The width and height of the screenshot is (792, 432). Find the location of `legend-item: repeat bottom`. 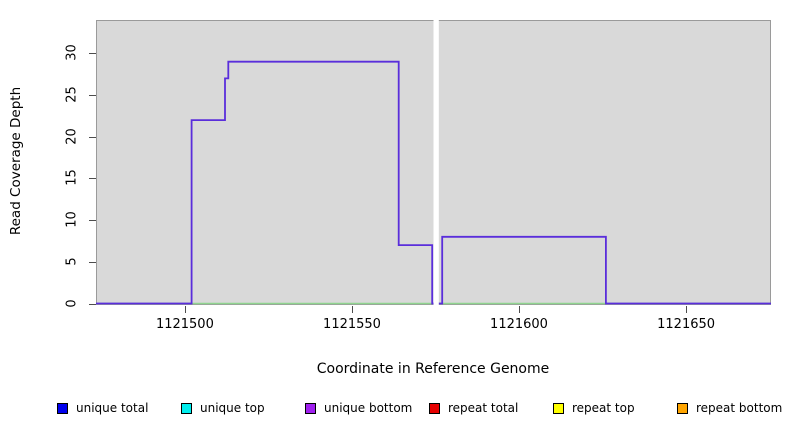

legend-item: repeat bottom is located at coordinates (729, 408).